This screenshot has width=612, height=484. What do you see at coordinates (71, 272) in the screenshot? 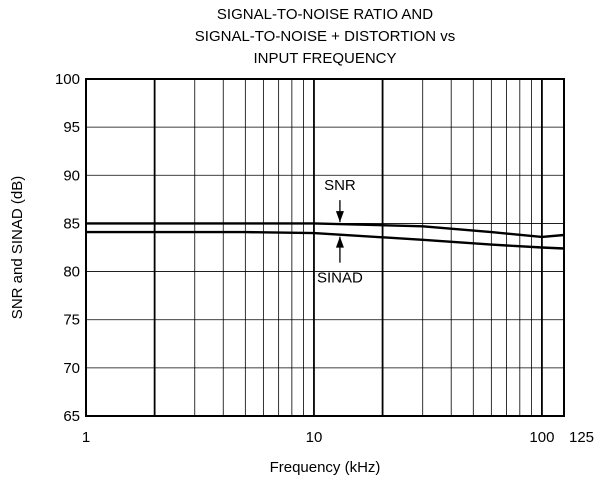
I see `y-tick-label: 80` at bounding box center [71, 272].